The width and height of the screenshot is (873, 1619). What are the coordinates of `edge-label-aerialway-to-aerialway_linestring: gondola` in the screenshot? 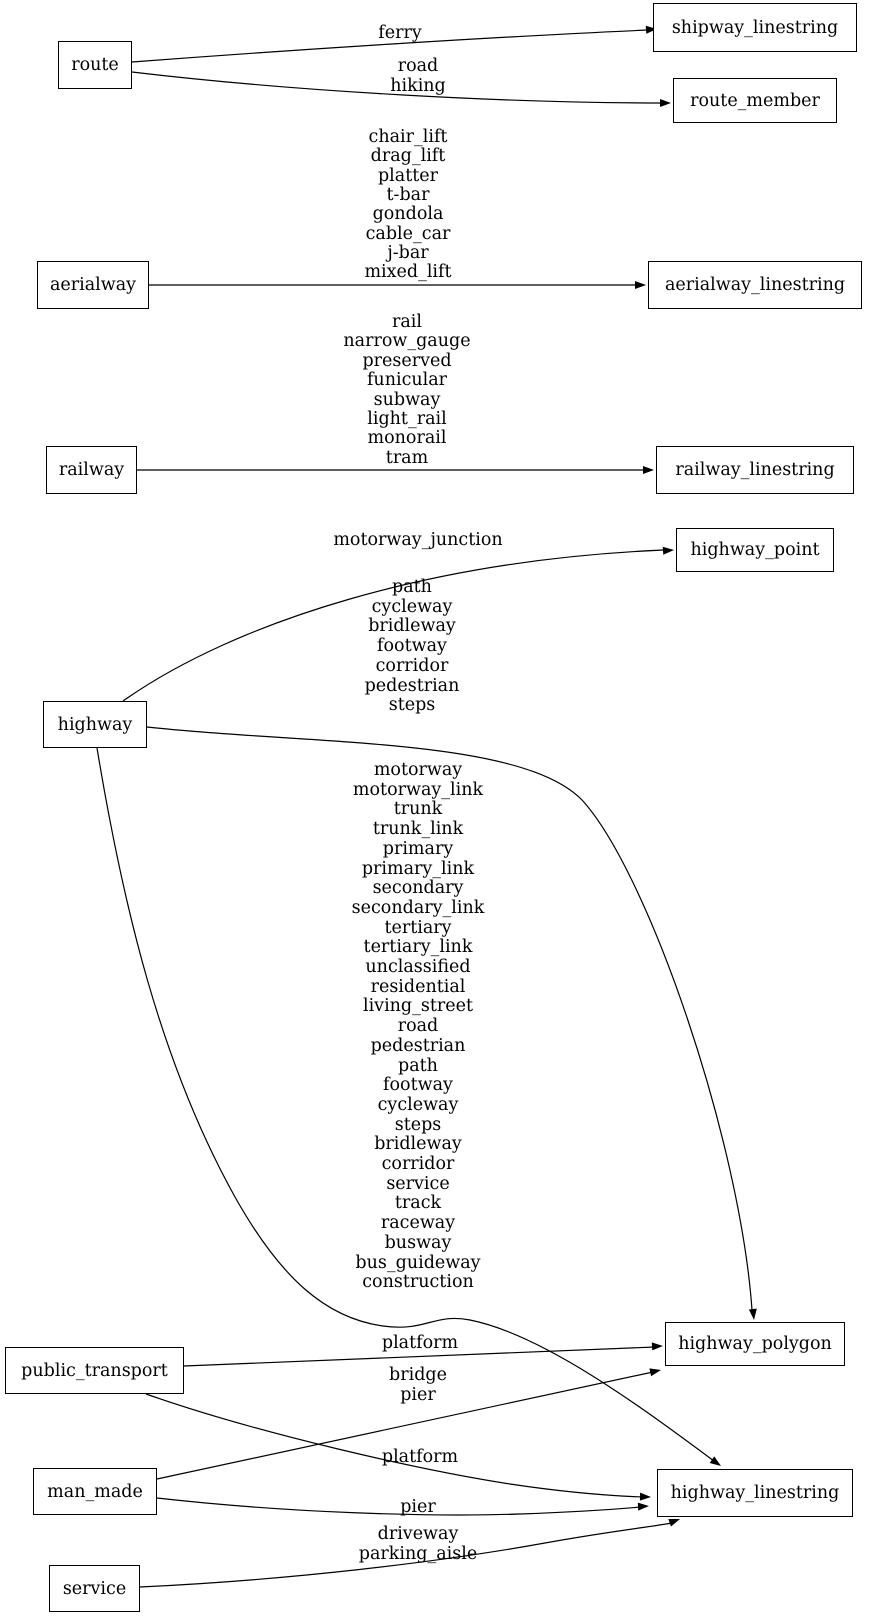 It's located at (408, 214).